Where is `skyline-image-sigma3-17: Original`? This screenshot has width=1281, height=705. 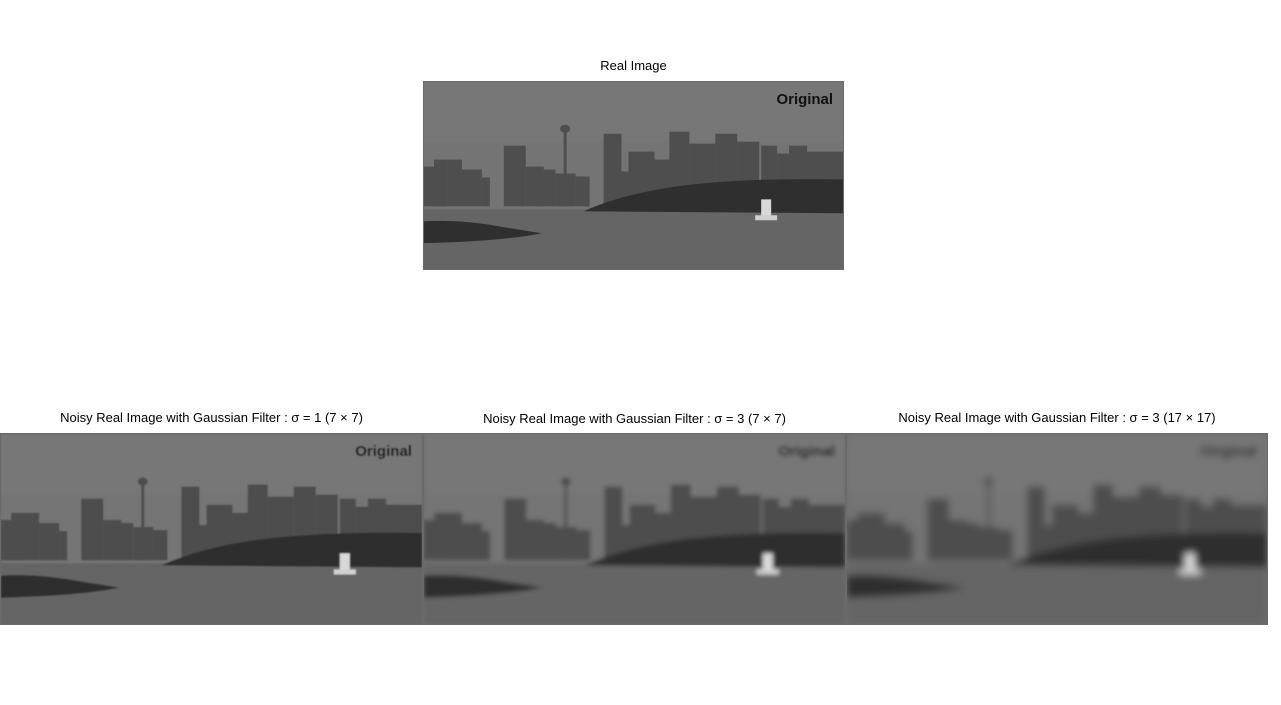 skyline-image-sigma3-17: Original is located at coordinates (1057, 529).